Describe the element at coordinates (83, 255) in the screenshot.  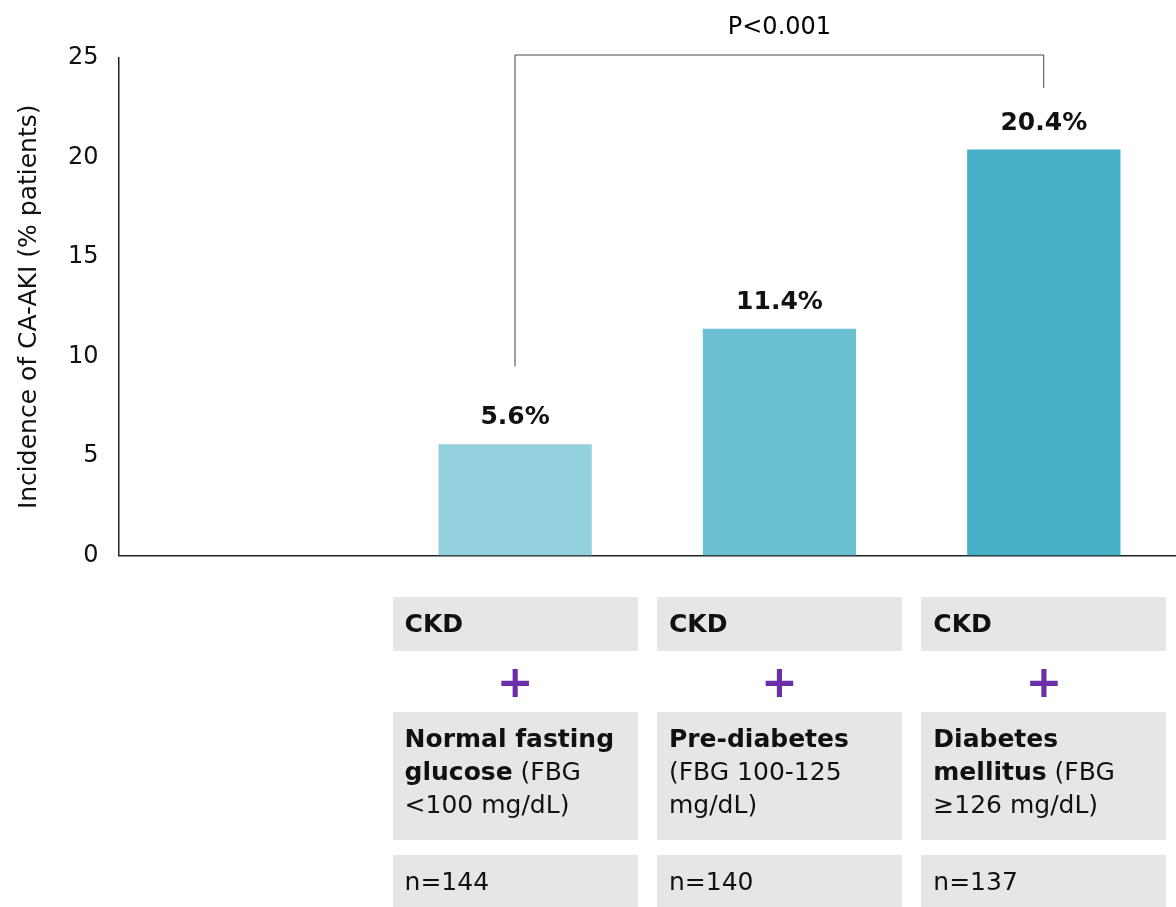
I see `y-tick-label: 15` at that location.